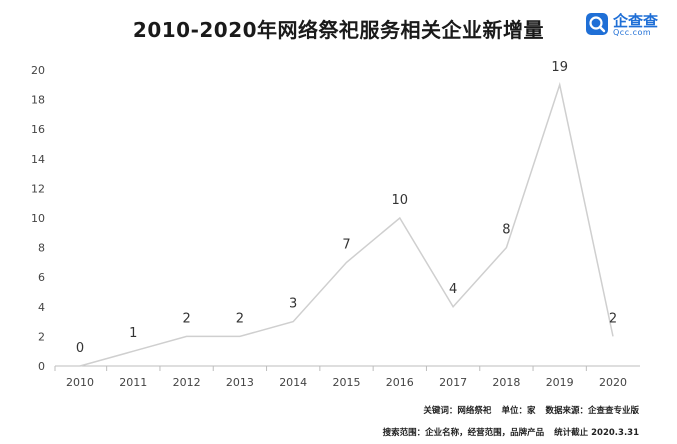 This screenshot has width=677, height=444. I want to click on footer-line-2: 搜索范围：企业名称，经营范围，品牌产品 统计截止 2020.3.31, so click(511, 432).